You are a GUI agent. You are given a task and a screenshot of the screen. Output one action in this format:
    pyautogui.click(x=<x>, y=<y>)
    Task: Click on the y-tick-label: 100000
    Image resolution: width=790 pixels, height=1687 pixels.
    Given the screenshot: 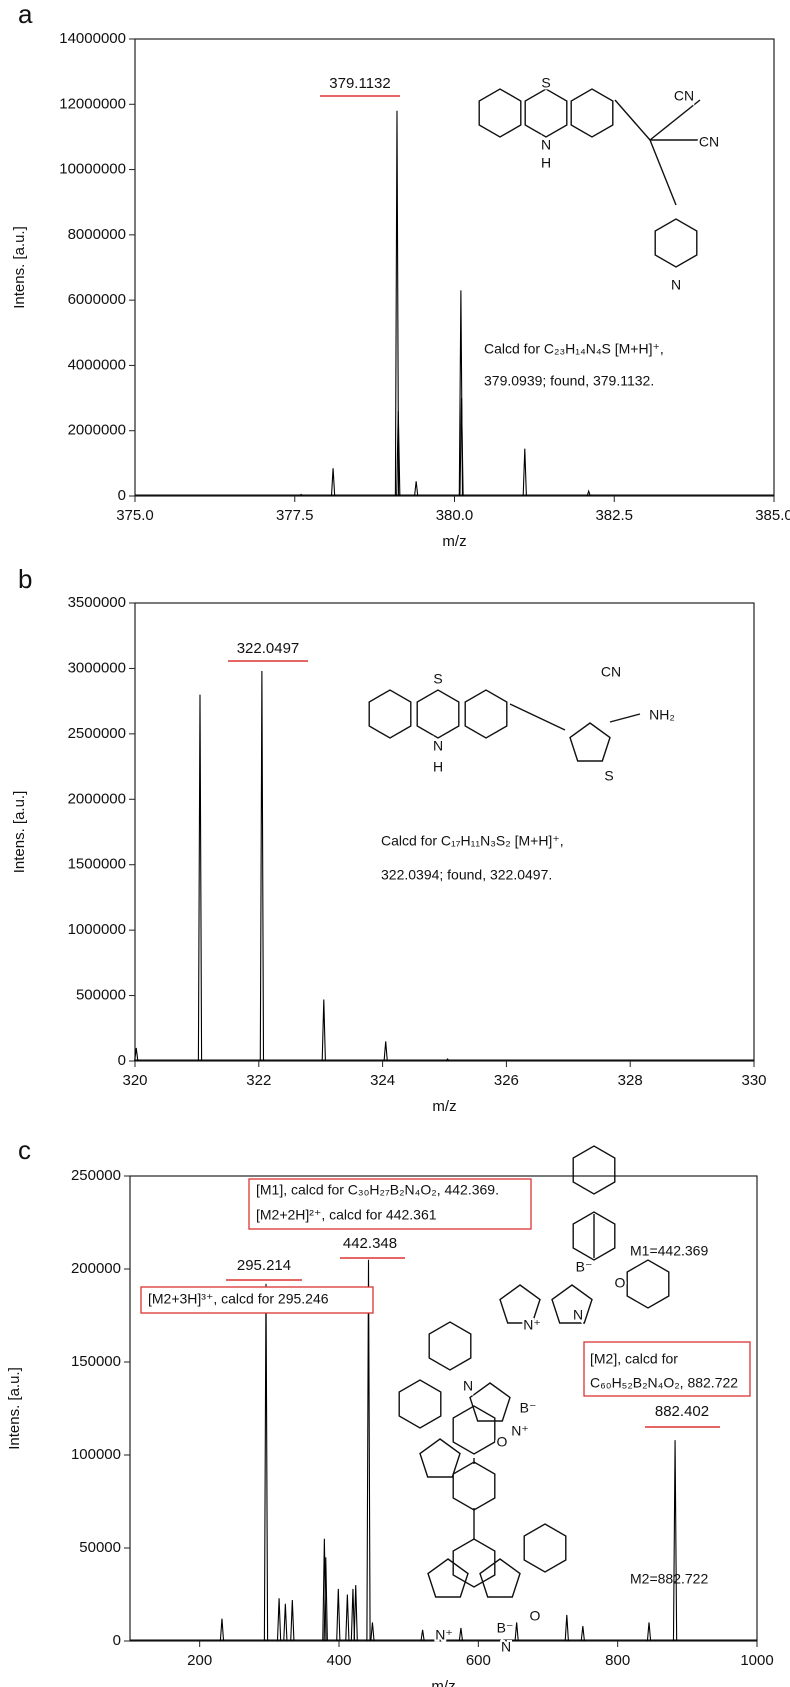 What is the action you would take?
    pyautogui.click(x=96, y=1454)
    